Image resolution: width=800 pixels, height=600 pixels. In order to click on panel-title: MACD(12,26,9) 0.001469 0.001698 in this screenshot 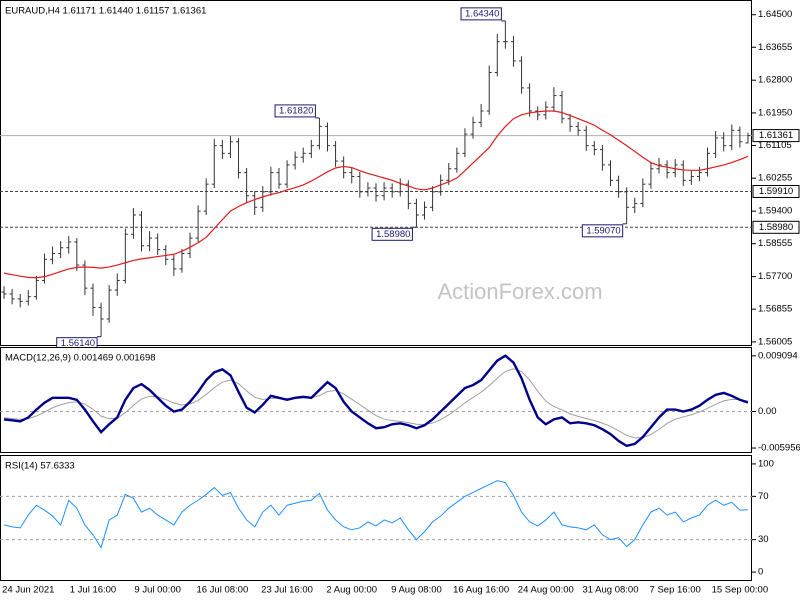, I will do `click(80, 358)`.